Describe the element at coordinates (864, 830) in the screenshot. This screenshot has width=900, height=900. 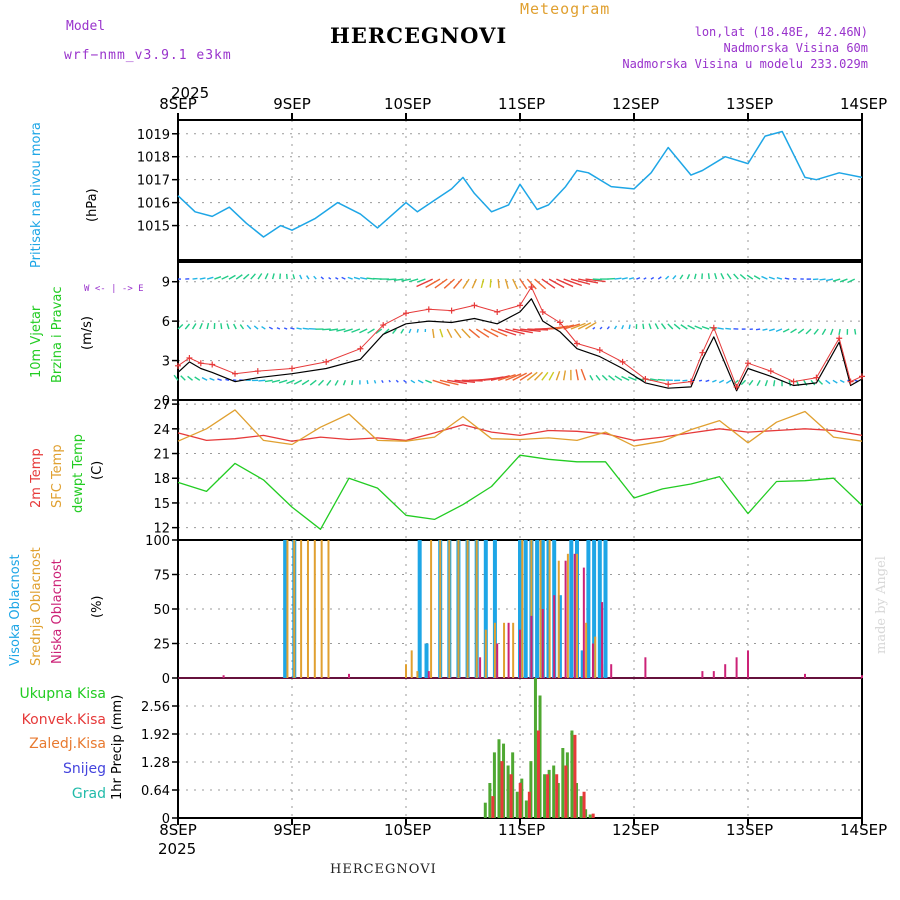
I see `date-label: 14SEP` at that location.